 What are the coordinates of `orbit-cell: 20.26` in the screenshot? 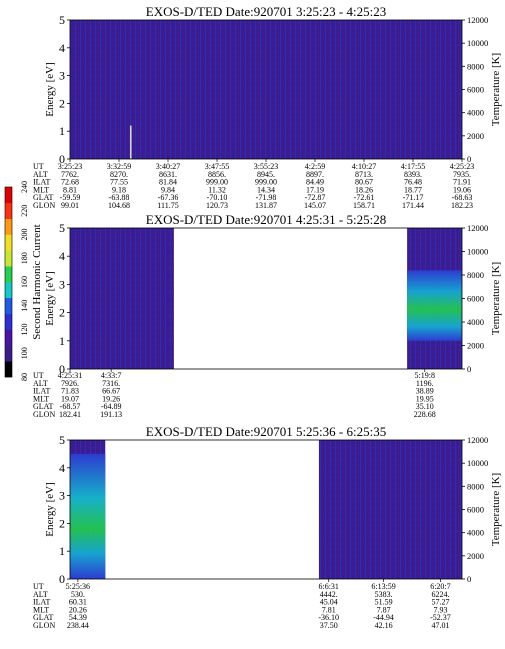 It's located at (78, 609).